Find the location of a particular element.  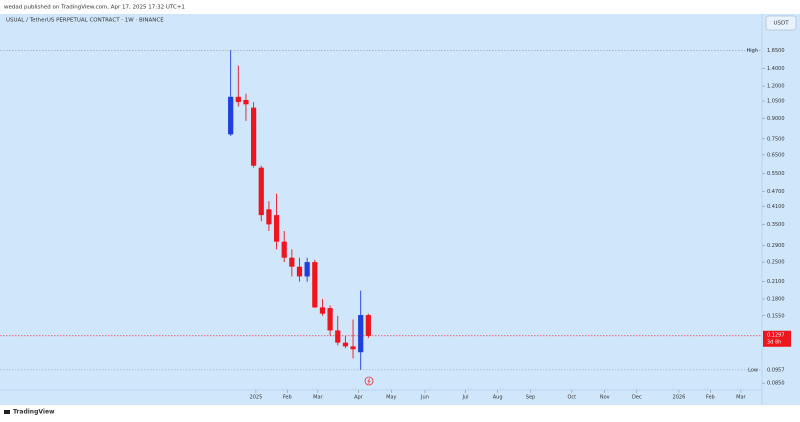

y-tick-label: 0.1550 is located at coordinates (776, 316).